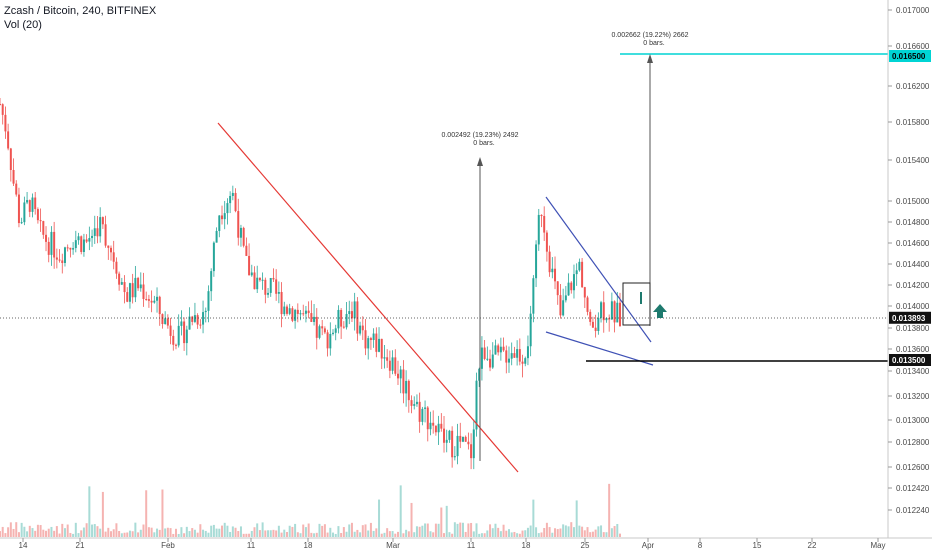 The height and width of the screenshot is (550, 932). Describe the element at coordinates (599, 348) in the screenshot. I see `channel-lower-line` at that location.